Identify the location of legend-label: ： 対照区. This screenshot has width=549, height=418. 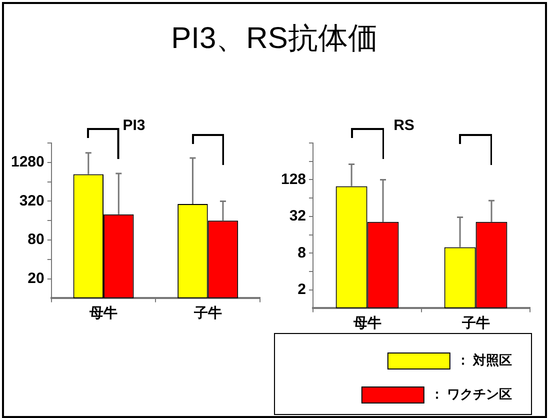
(484, 360).